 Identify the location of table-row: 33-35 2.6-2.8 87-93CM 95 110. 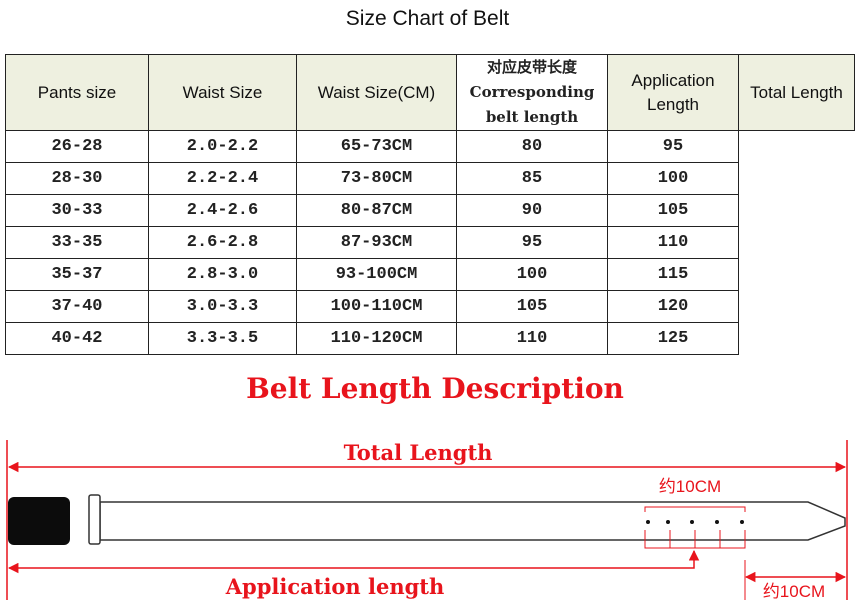
(430, 242).